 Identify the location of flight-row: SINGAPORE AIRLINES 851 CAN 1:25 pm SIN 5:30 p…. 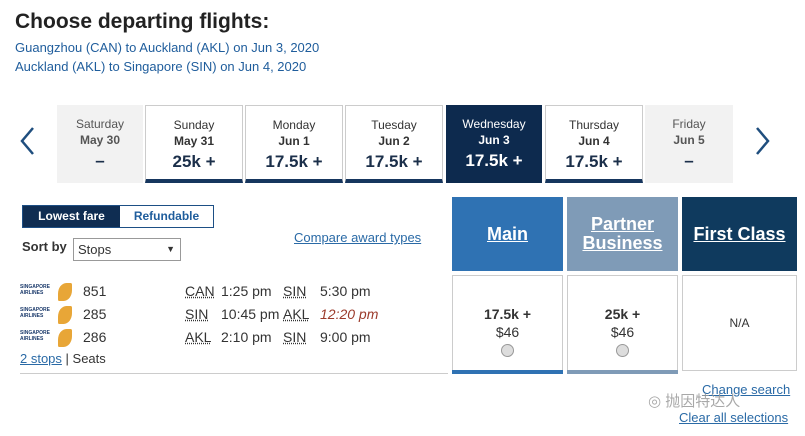
(230, 293).